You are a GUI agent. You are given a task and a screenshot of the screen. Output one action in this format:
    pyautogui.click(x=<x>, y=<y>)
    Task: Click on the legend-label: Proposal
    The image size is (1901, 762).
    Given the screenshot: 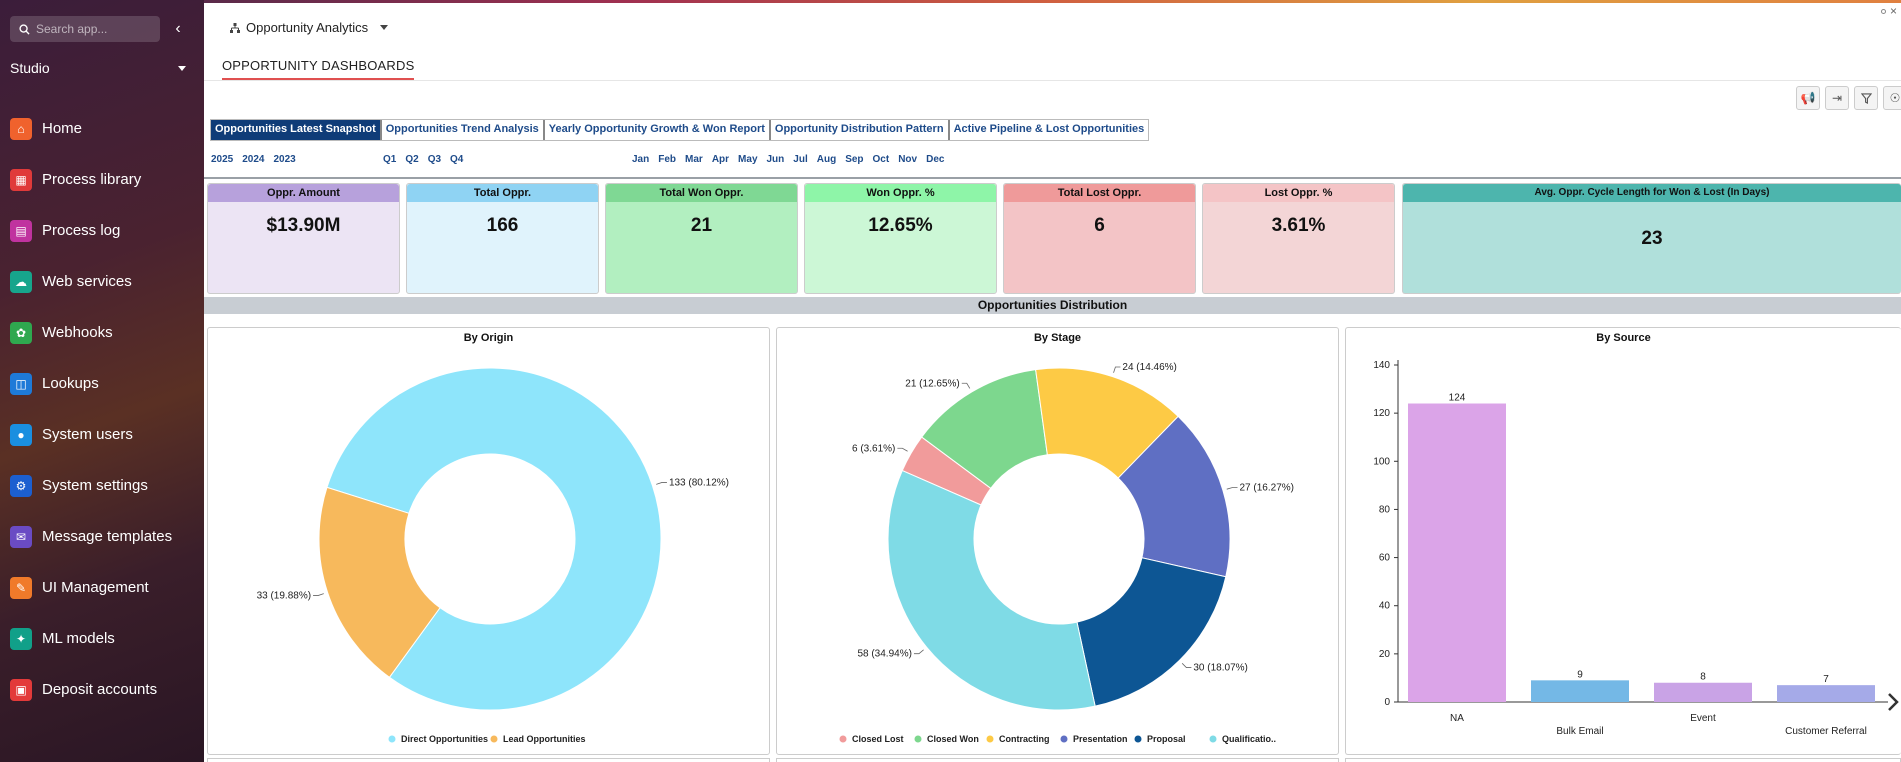 What is the action you would take?
    pyautogui.click(x=1166, y=739)
    